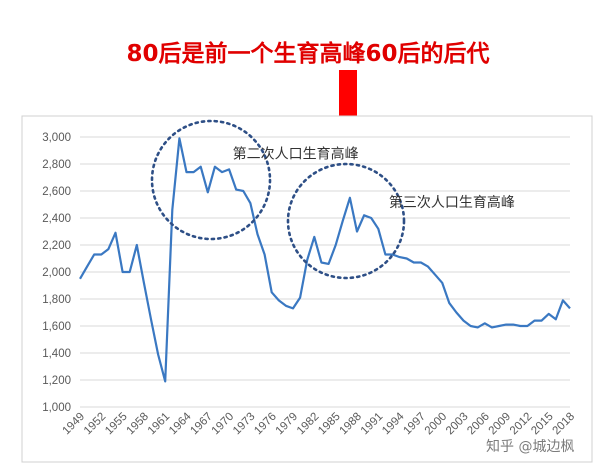 This screenshot has height=467, width=616. I want to click on y-tick-label: 2,600, so click(56, 192).